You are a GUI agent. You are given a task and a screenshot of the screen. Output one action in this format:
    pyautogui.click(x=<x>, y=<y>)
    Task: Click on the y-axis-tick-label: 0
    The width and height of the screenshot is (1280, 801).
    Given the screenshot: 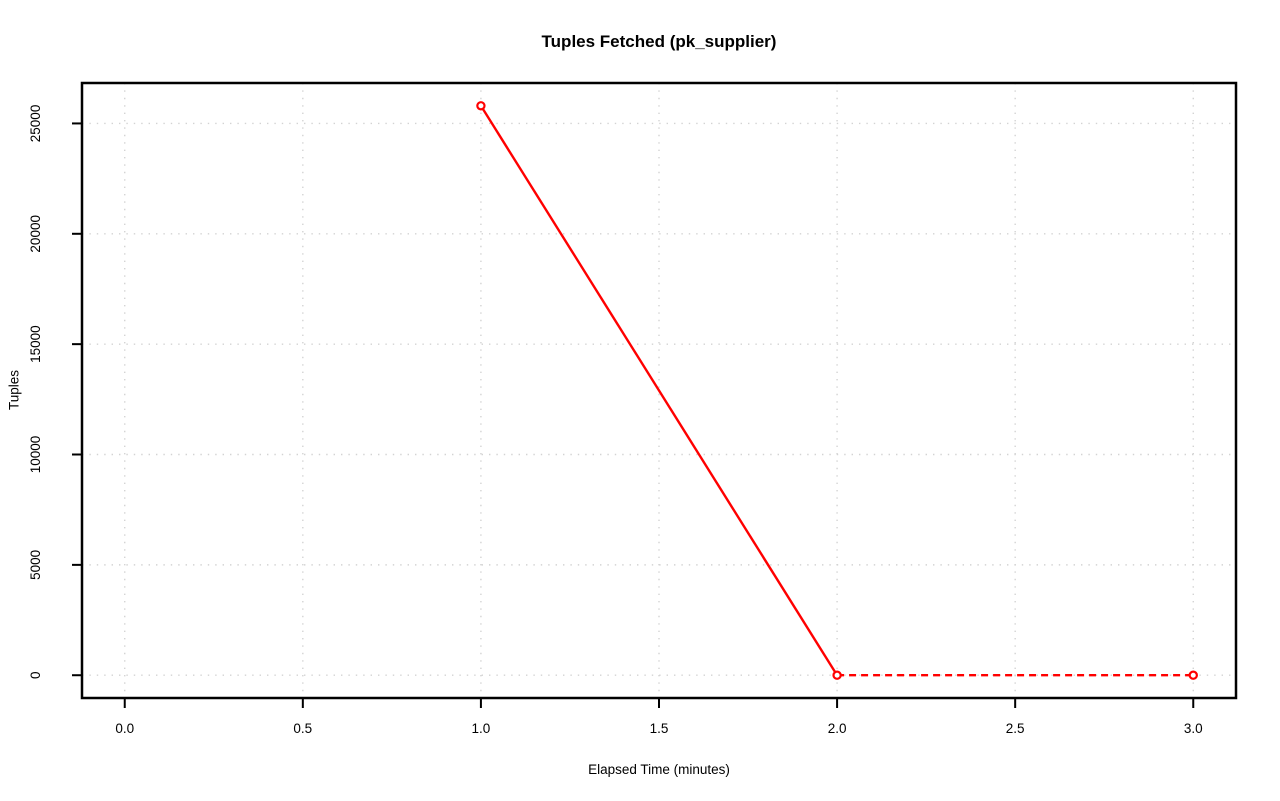 What is the action you would take?
    pyautogui.click(x=35, y=675)
    